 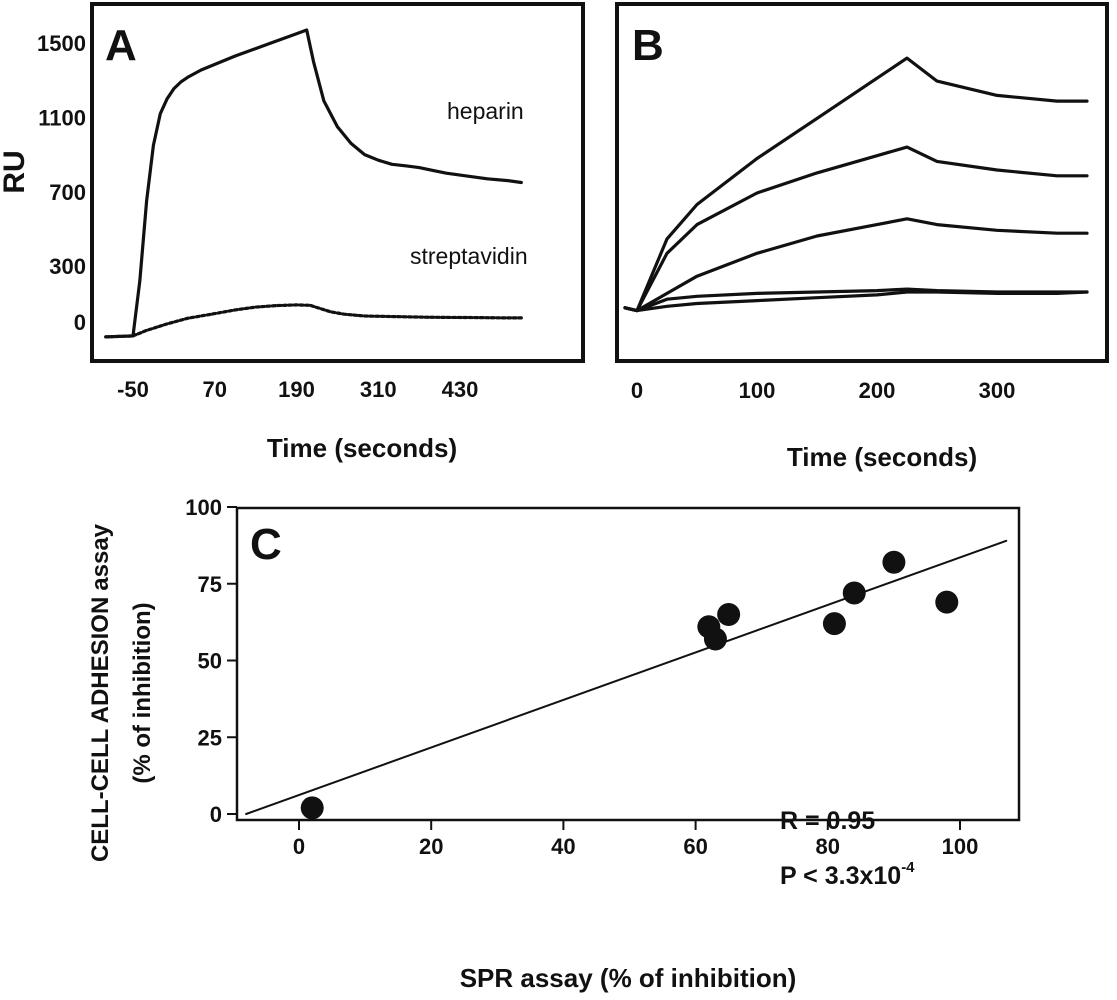 I want to click on panel-c-x-ticks: 0 20 40 60 80 100, so click(x=635, y=839).